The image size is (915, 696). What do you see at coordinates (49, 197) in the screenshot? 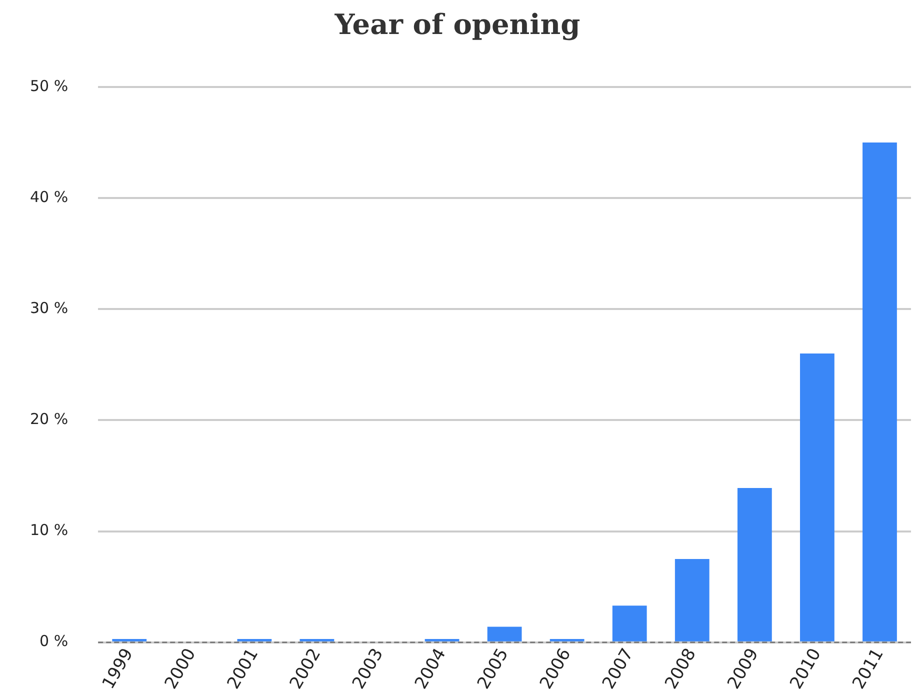
I see `y-tick-label: 40 %` at bounding box center [49, 197].